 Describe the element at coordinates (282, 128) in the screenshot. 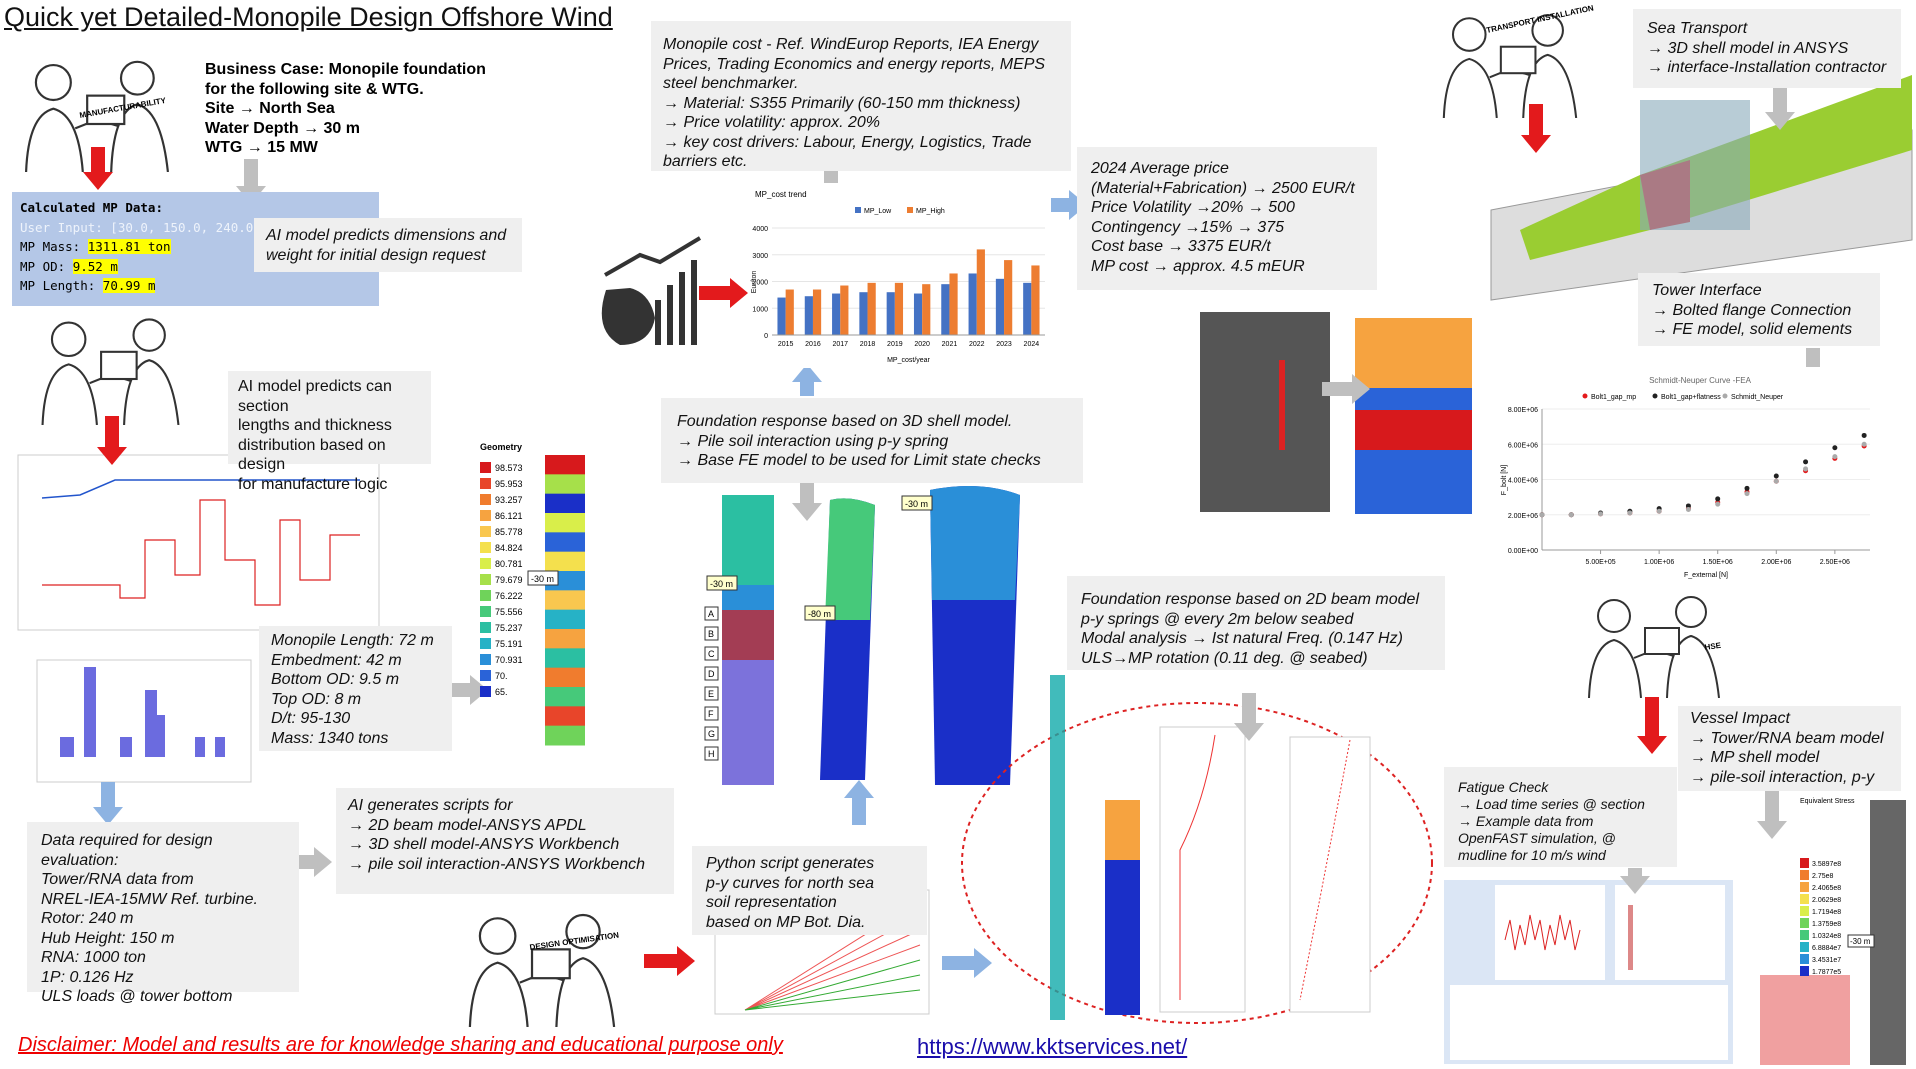

I see `text-line: Water Depth → 30 m` at that location.